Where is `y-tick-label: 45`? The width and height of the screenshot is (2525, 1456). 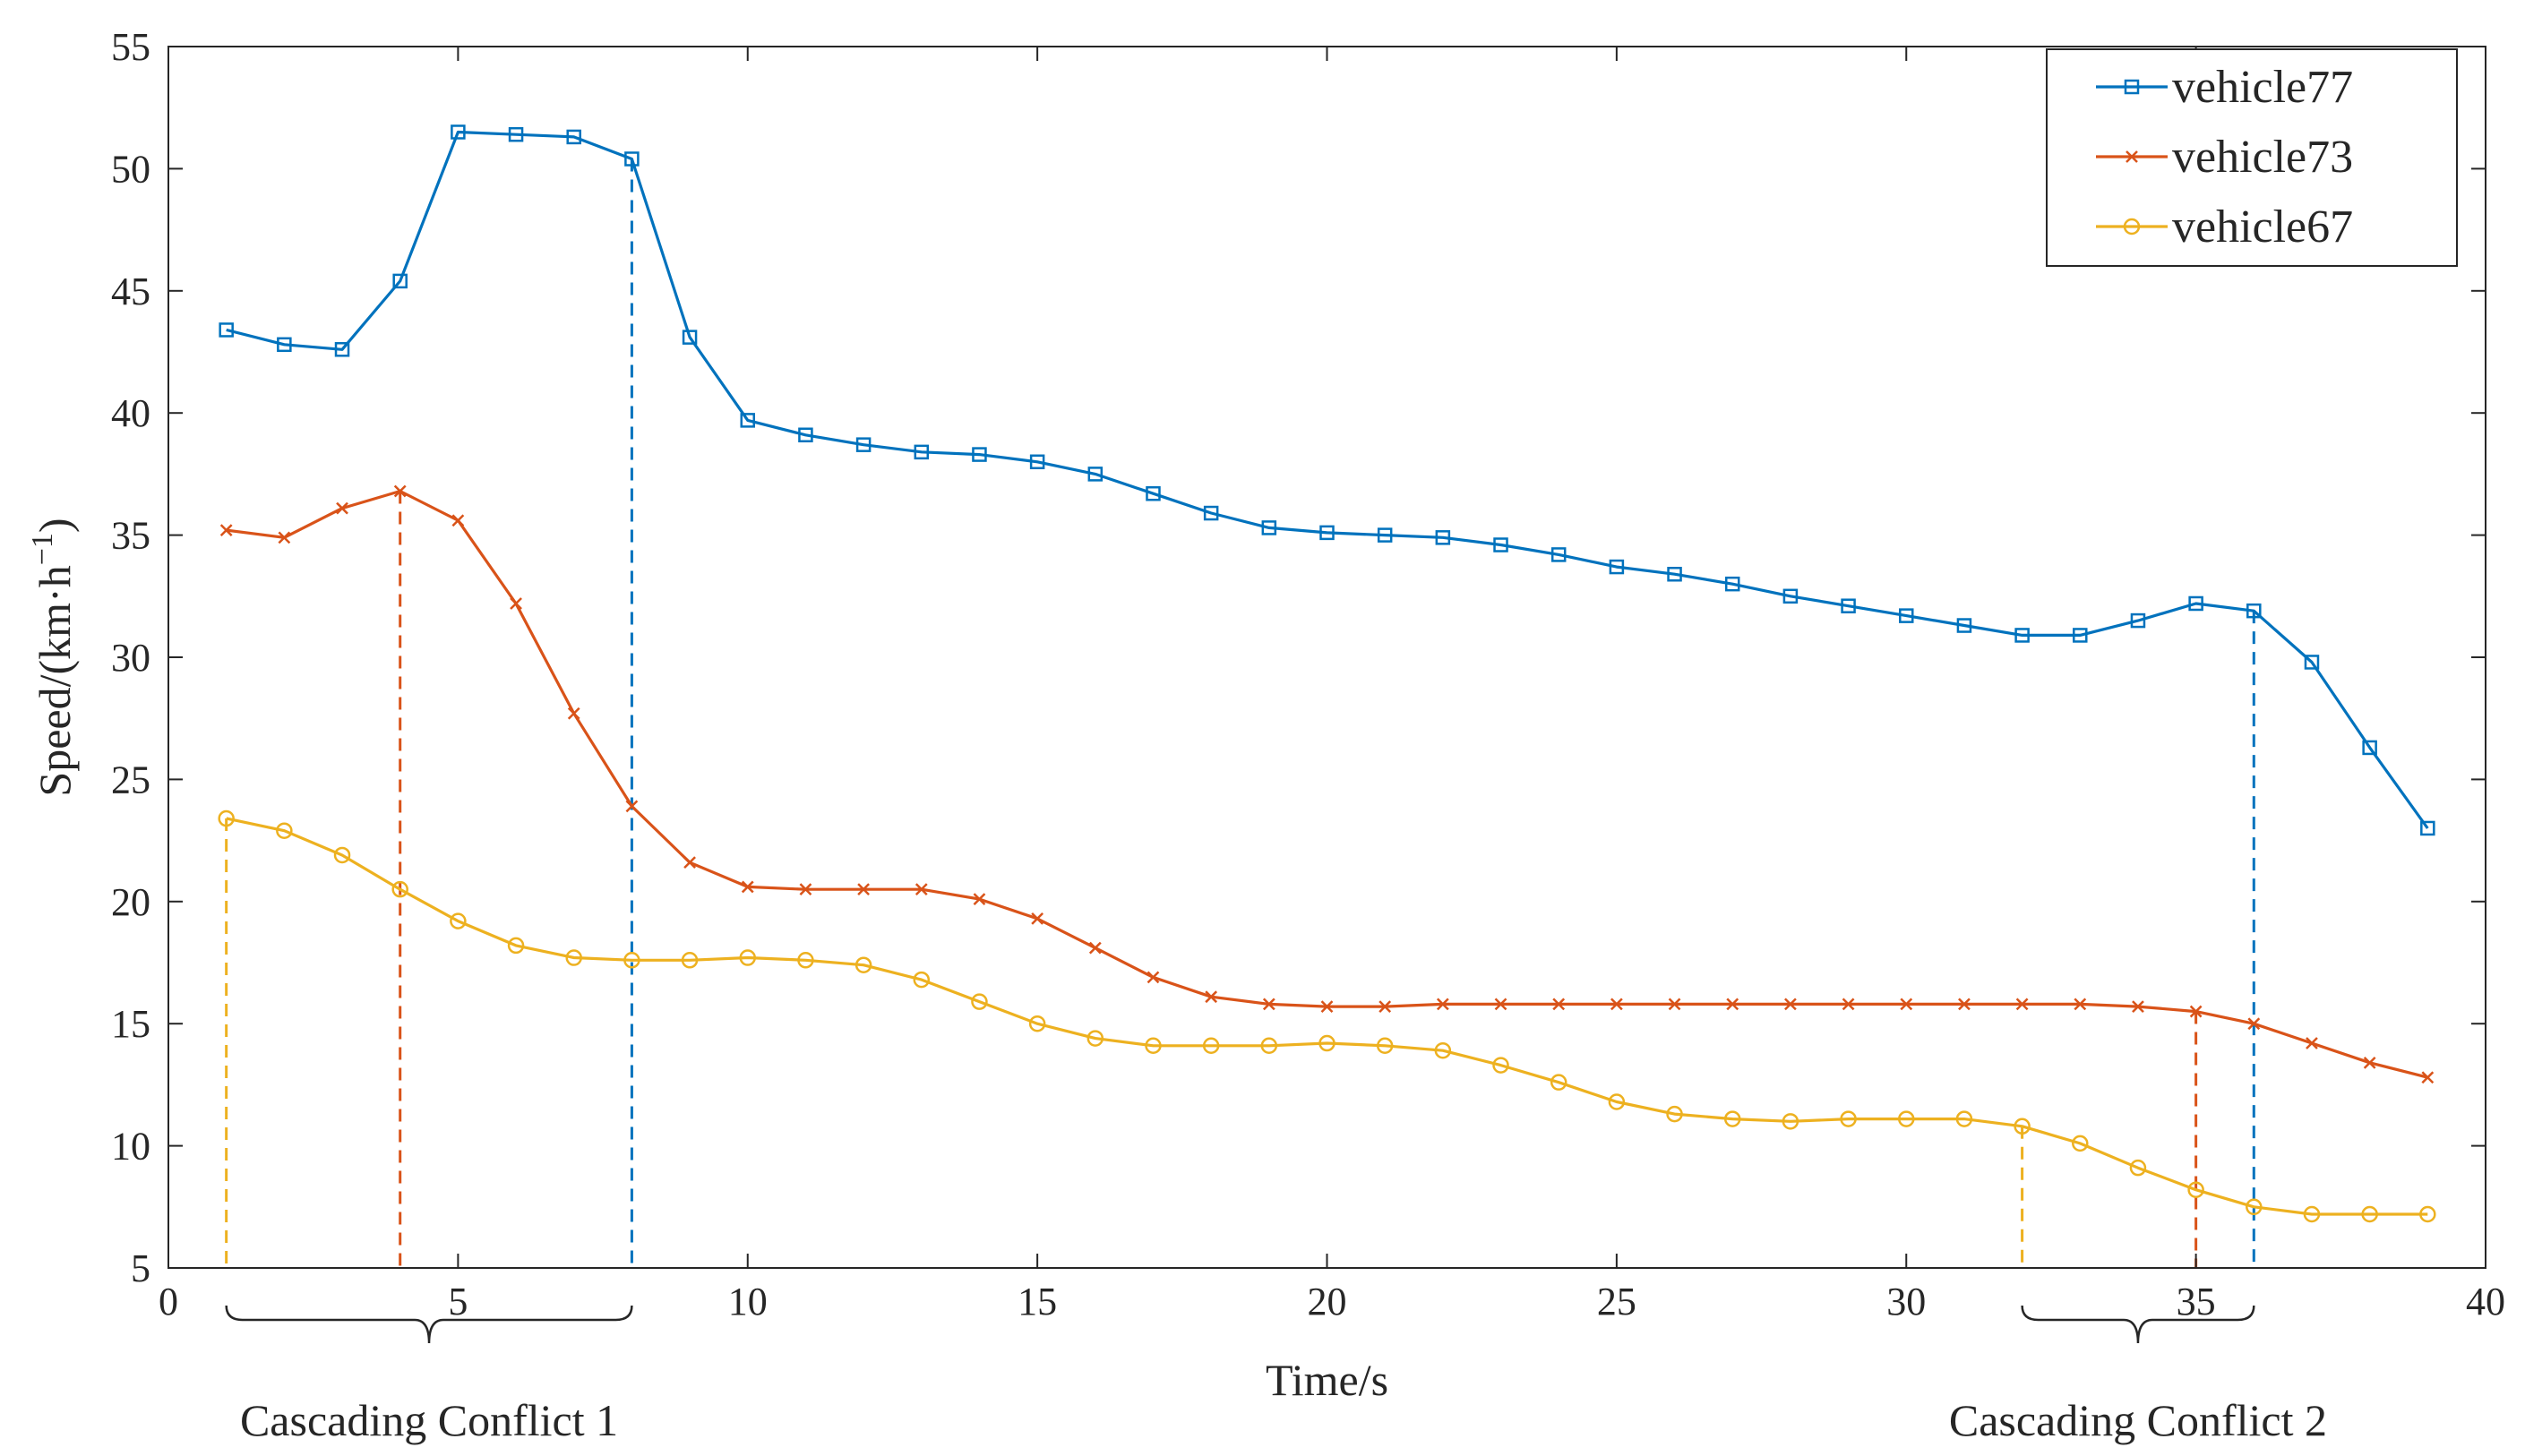
y-tick-label: 45 is located at coordinates (130, 291).